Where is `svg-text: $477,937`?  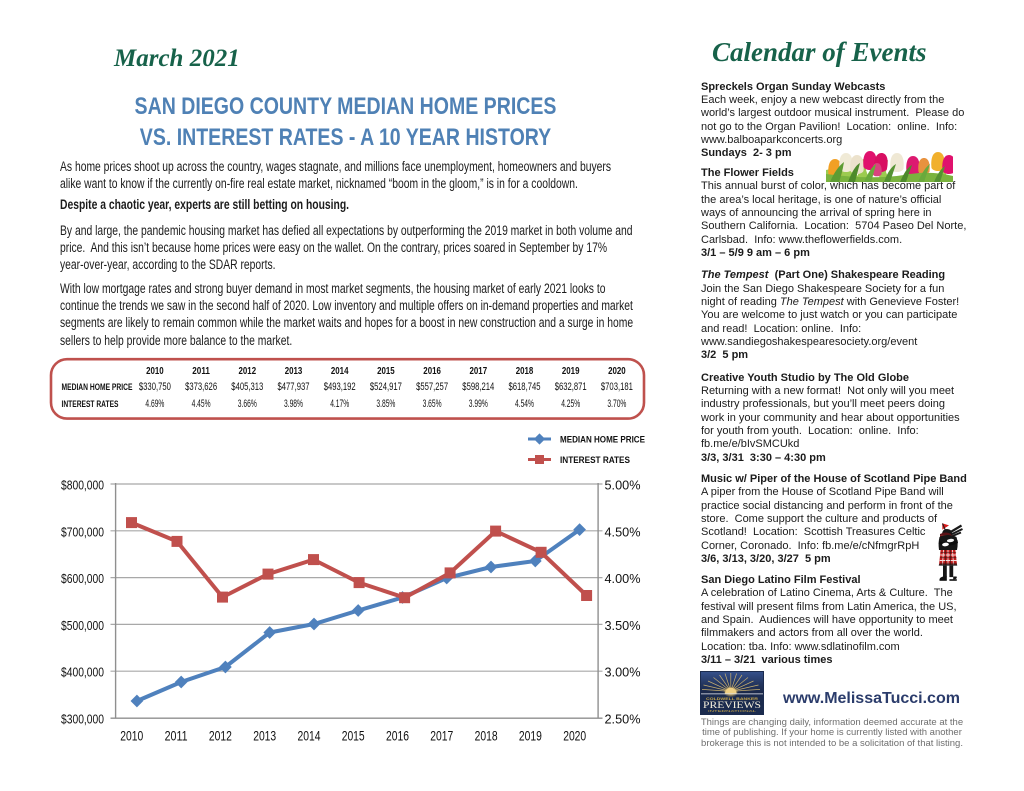
svg-text: $477,937 is located at coordinates (294, 387).